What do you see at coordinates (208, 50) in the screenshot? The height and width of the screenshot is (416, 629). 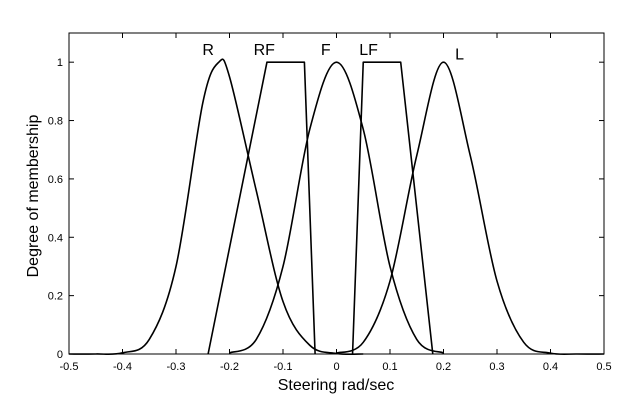 I see `mf-label-r: R` at bounding box center [208, 50].